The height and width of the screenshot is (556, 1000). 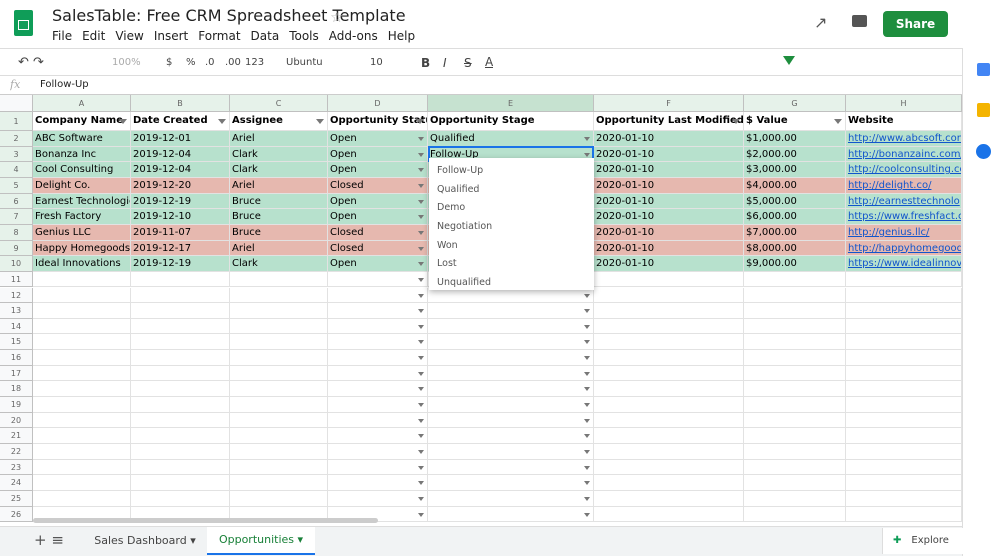 I want to click on column-header: F, so click(x=669, y=103).